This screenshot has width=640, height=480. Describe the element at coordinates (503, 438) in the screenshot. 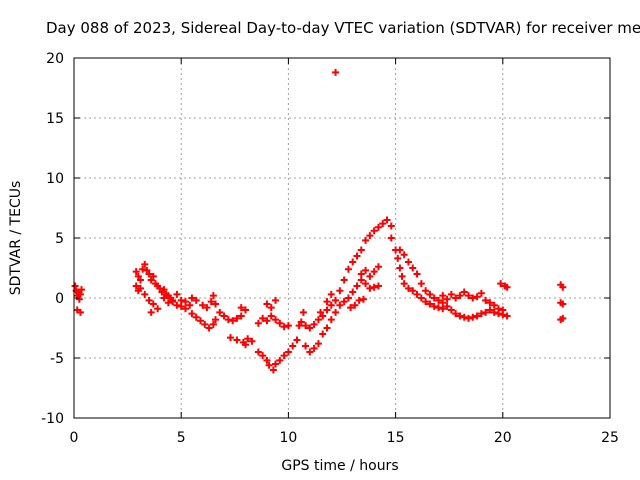

I see `x-tick-label: 20` at that location.